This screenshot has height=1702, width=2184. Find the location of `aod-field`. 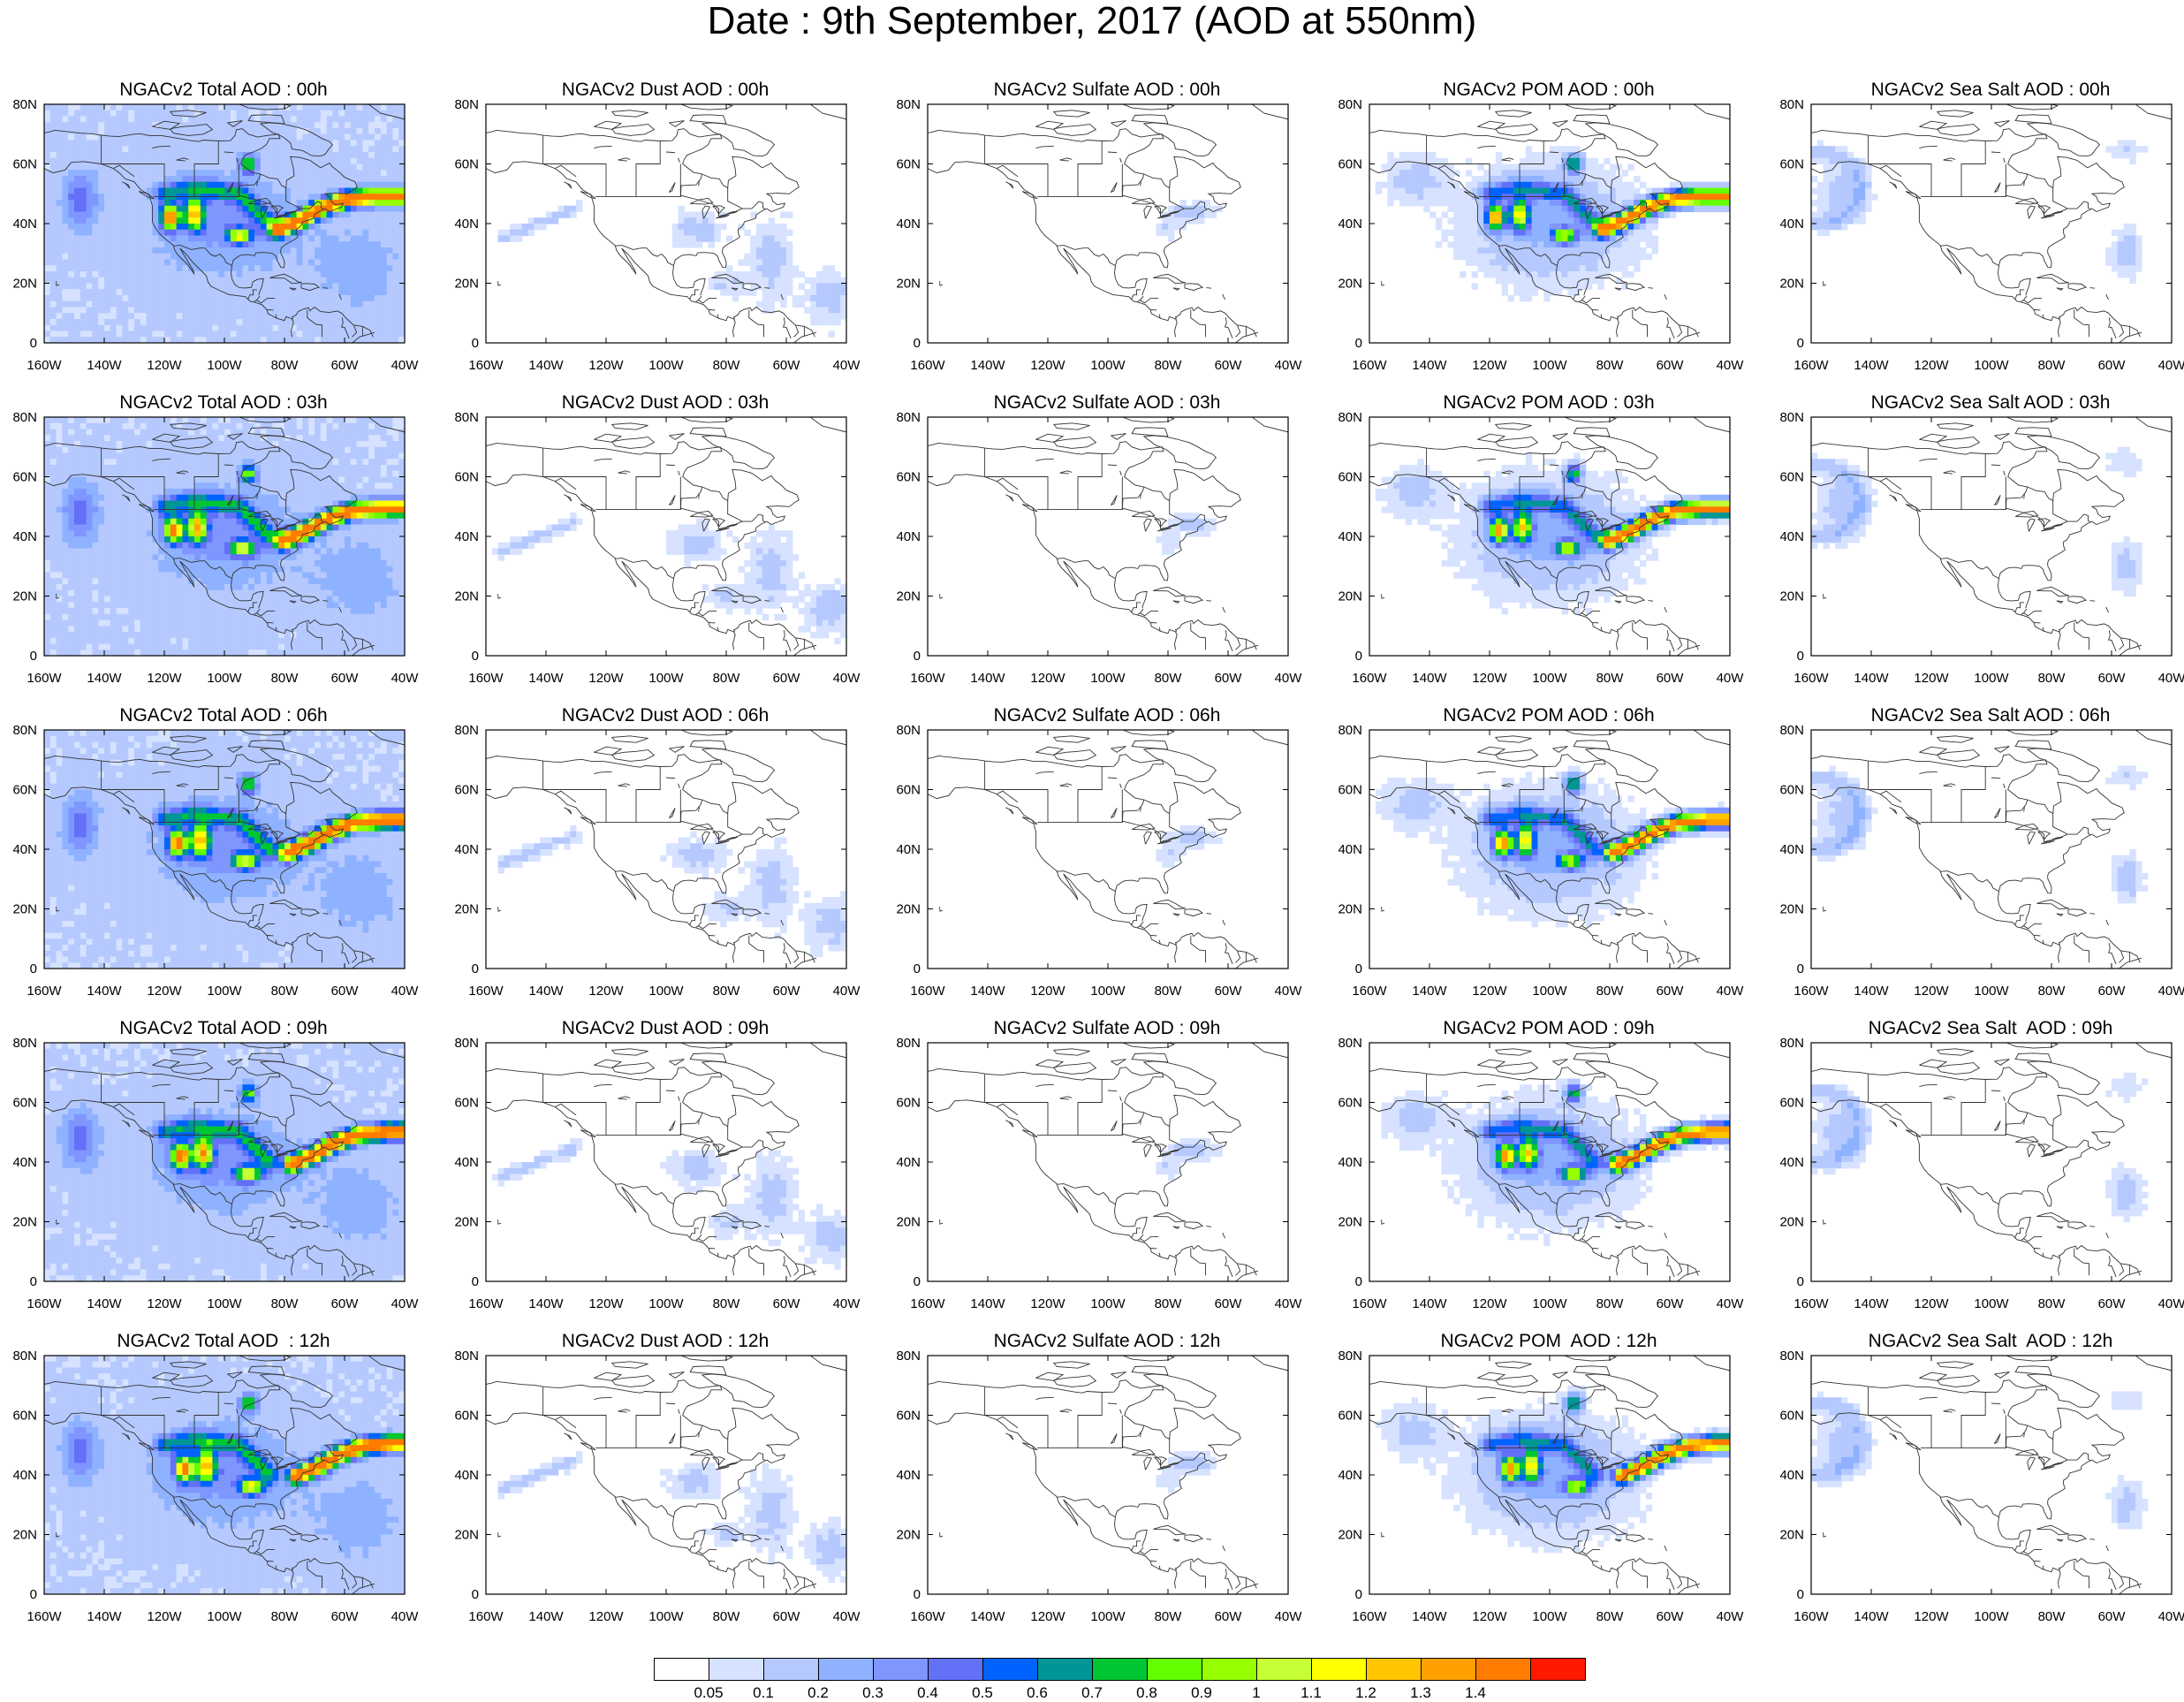

aod-field is located at coordinates (224, 223).